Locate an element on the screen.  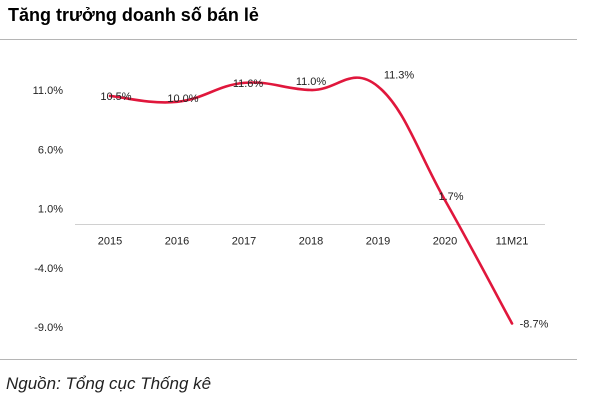
title-divider is located at coordinates (288, 39).